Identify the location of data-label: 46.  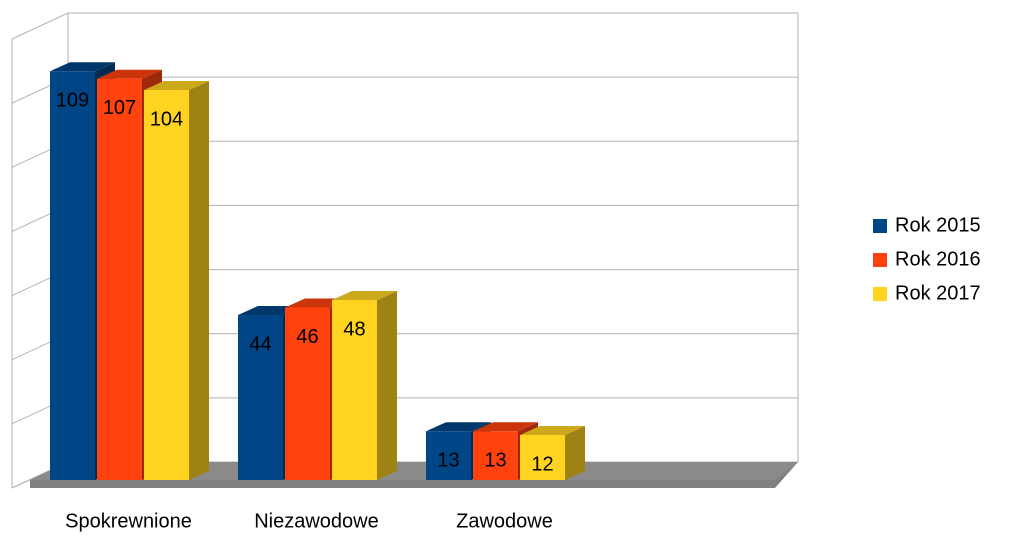
(307, 337).